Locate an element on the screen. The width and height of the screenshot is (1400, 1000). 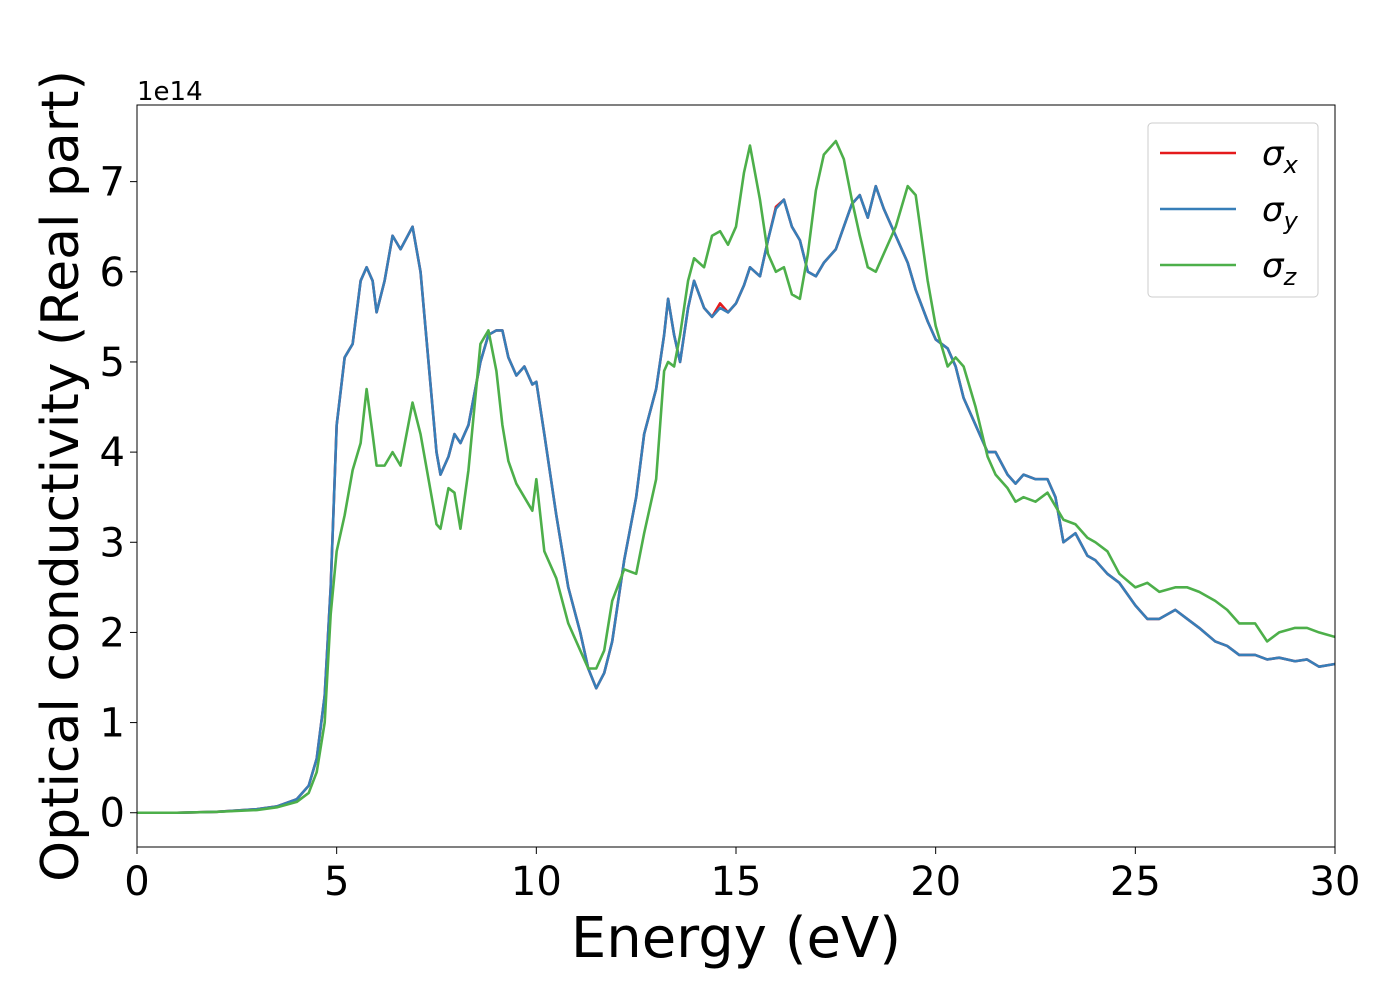
x-tick-label: 5 is located at coordinates (336, 882).